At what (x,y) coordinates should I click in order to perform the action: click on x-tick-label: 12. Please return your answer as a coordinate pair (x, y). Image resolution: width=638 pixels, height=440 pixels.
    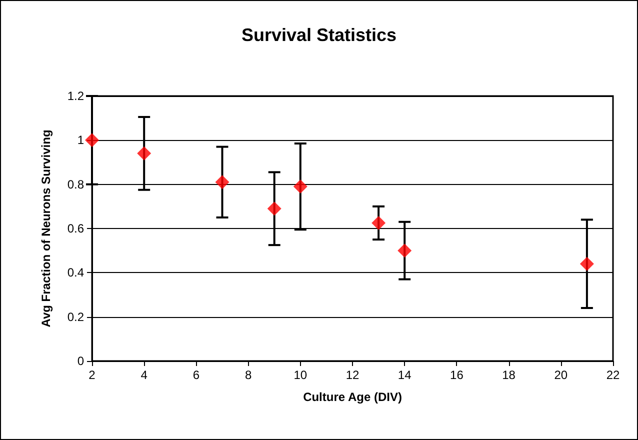
    Looking at the image, I should click on (353, 375).